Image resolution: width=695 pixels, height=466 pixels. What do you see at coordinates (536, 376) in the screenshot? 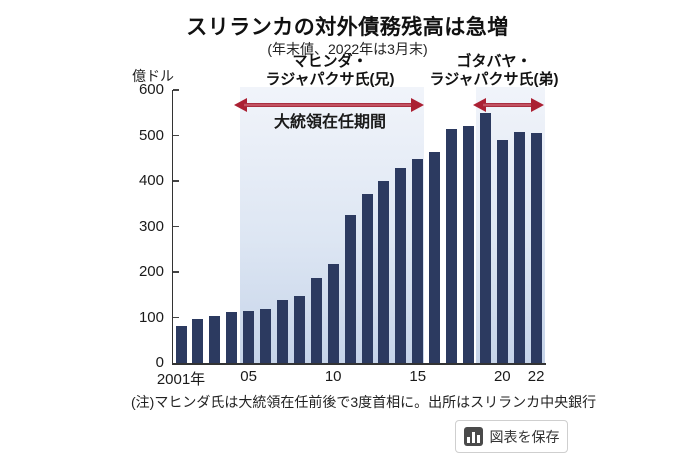
I see `x-tick-label-2022: 22` at bounding box center [536, 376].